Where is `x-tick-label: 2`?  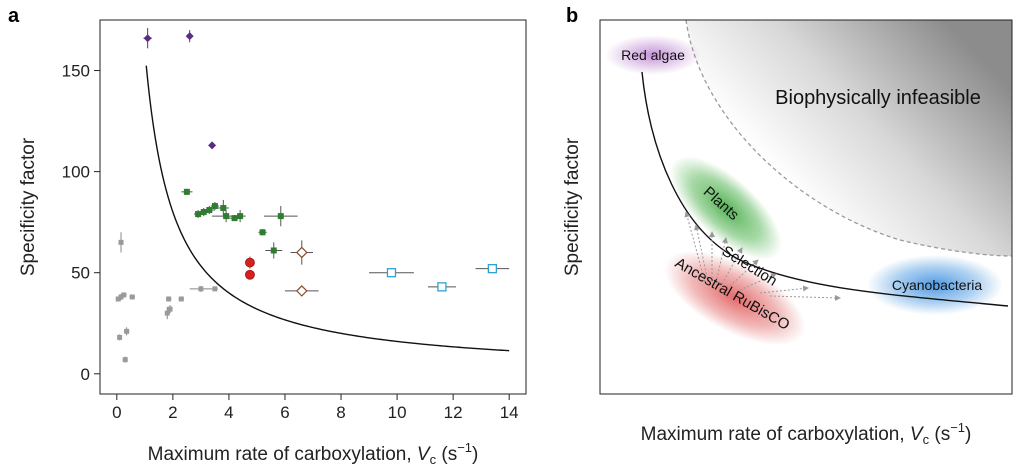
x-tick-label: 2 is located at coordinates (172, 412).